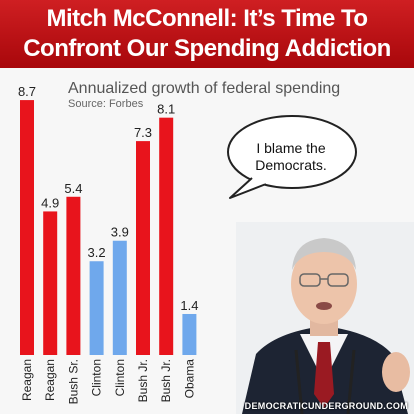 The image size is (414, 414). Describe the element at coordinates (27, 380) in the screenshot. I see `category-label-0: Reagan` at that location.